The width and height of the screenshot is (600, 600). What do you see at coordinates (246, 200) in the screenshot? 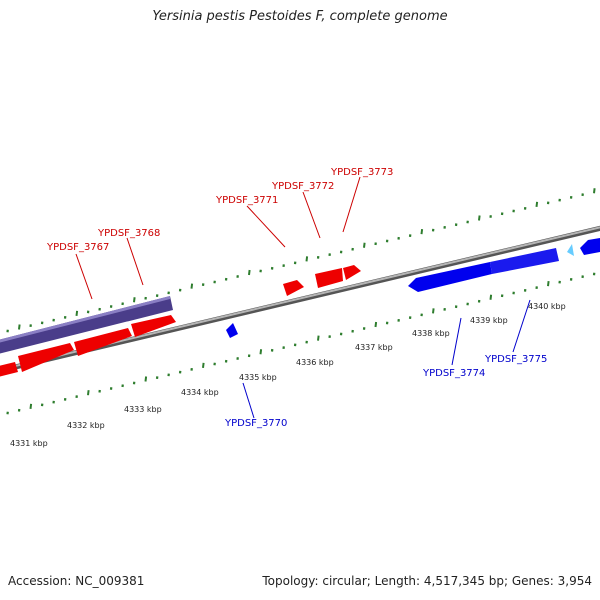
I see `gene-label: YPDSF_3771` at bounding box center [246, 200].